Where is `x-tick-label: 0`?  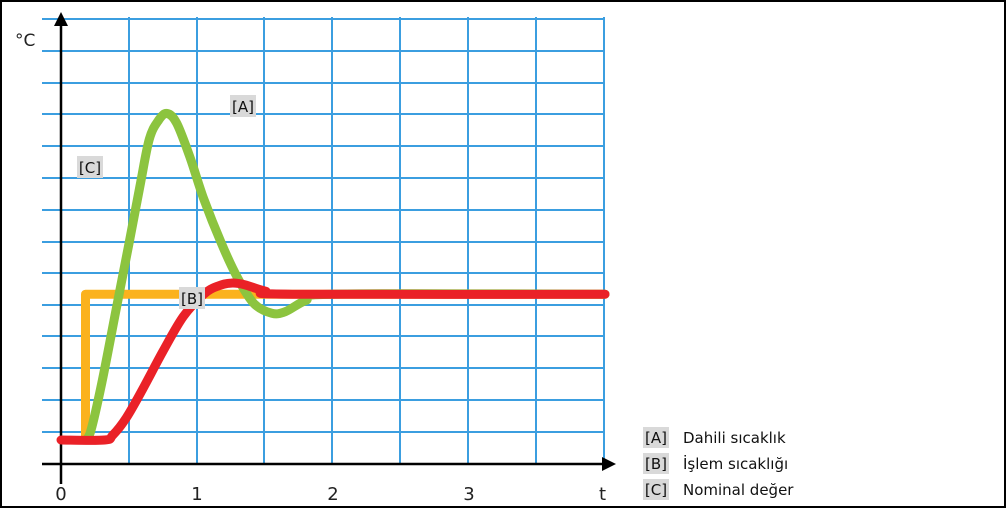 x-tick-label: 0 is located at coordinates (60, 494).